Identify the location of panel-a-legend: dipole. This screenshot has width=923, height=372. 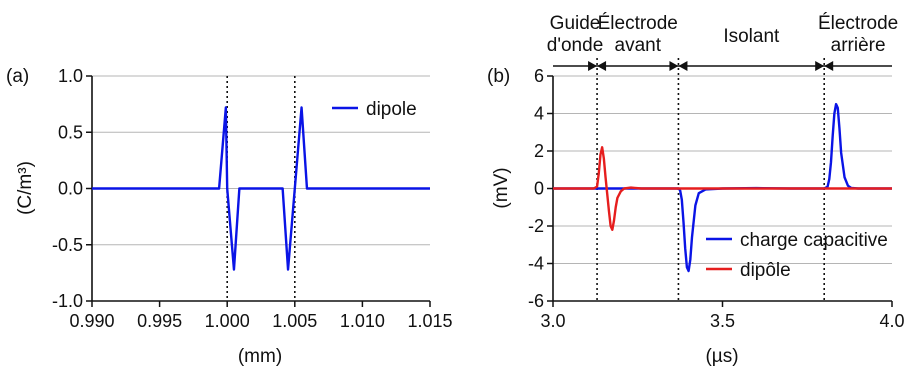
(374, 109).